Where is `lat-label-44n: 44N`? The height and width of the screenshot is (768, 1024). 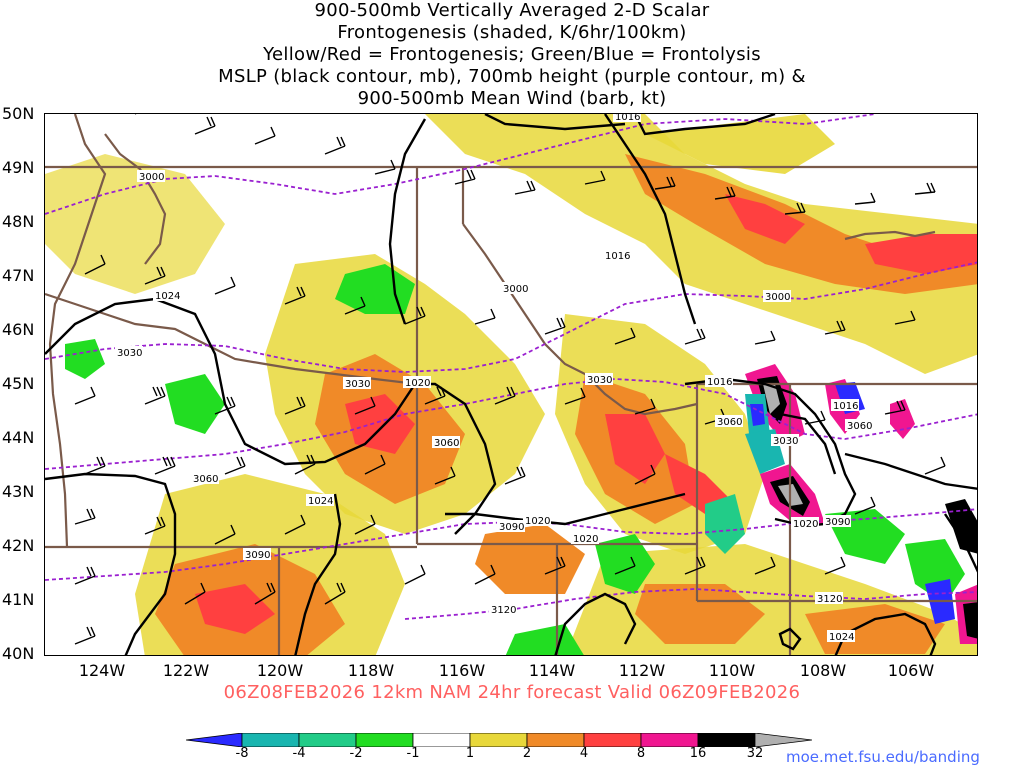
lat-label-44n: 44N is located at coordinates (18, 437).